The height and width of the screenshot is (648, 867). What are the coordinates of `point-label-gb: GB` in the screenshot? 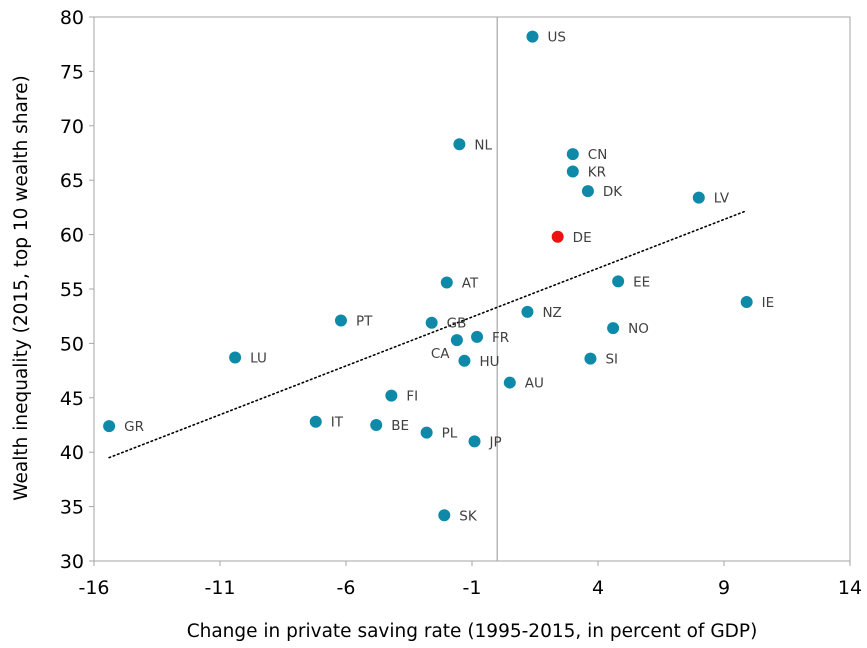 It's located at (457, 324).